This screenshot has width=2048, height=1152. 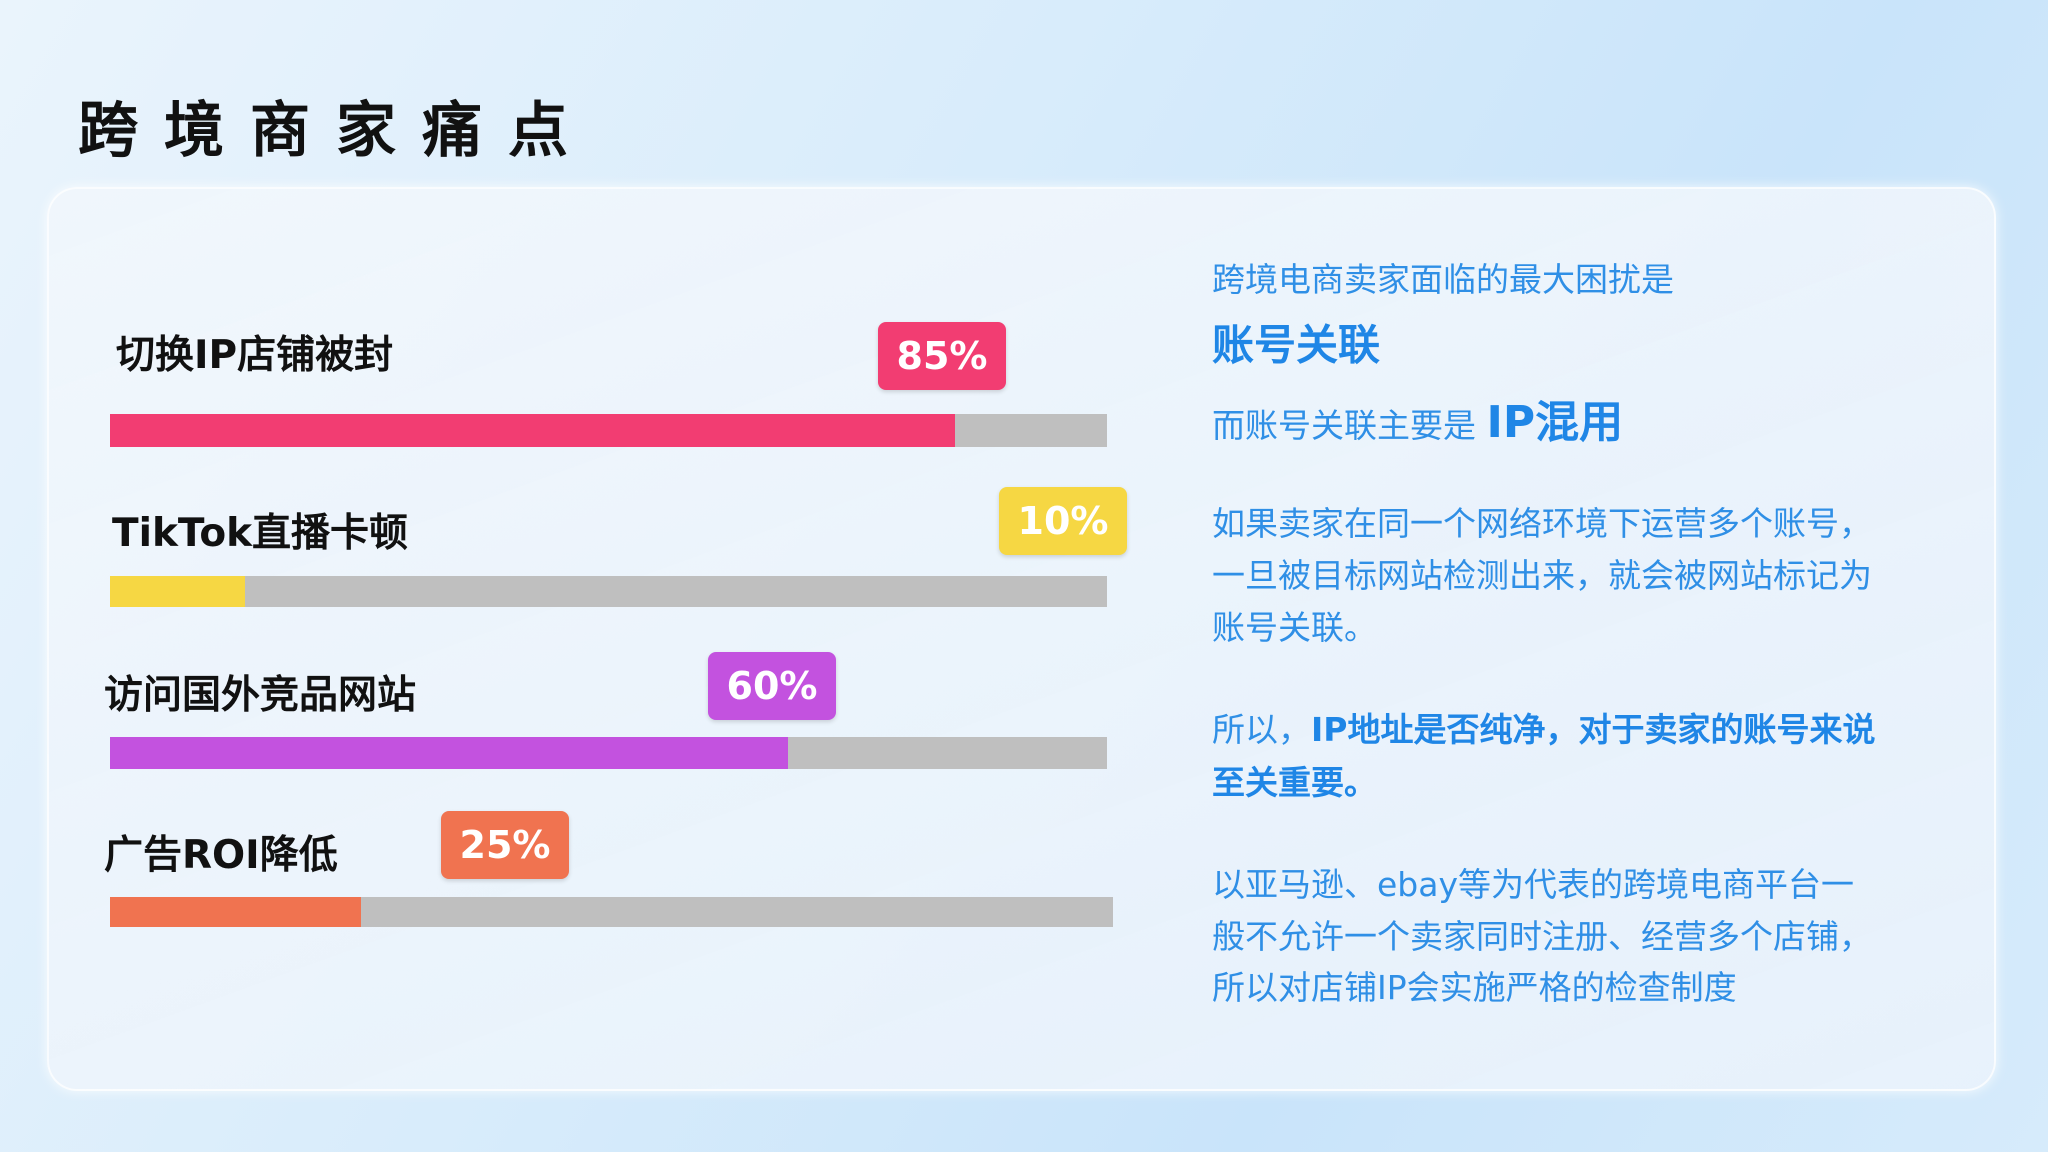 What do you see at coordinates (260, 533) in the screenshot?
I see `bar-label: TikTok直播卡顿` at bounding box center [260, 533].